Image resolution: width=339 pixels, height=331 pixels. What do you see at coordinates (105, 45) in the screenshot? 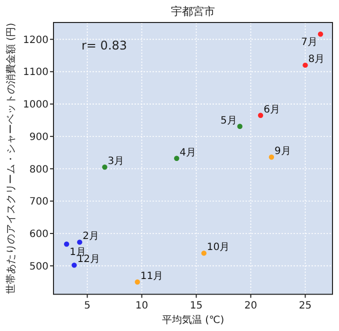
I see `annotation: r= 0.83` at bounding box center [105, 45].